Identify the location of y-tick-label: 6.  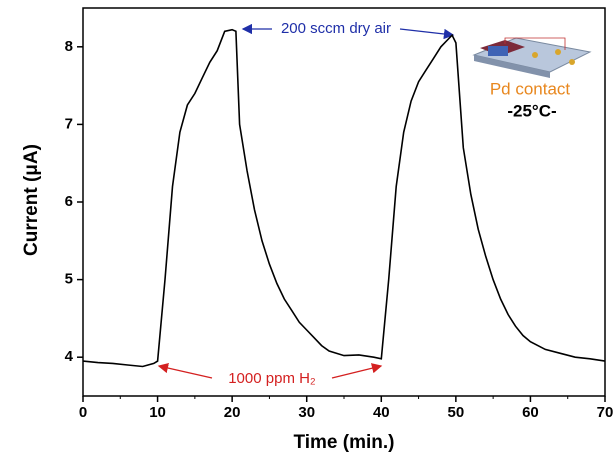
(69, 201).